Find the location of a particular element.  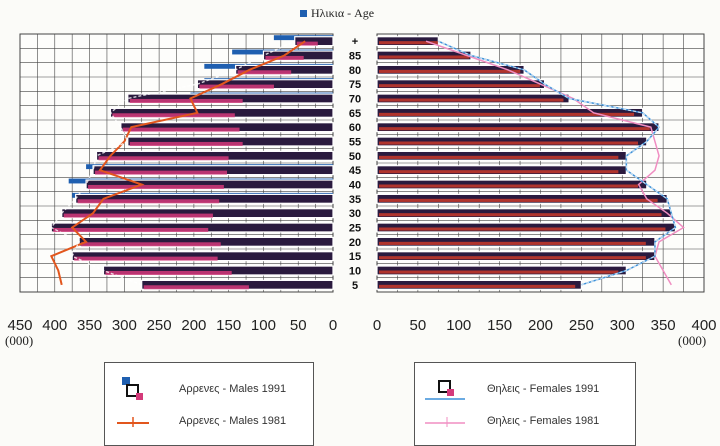

legend-label-females-1981: Θηλεις - Females 1981 is located at coordinates (543, 421).